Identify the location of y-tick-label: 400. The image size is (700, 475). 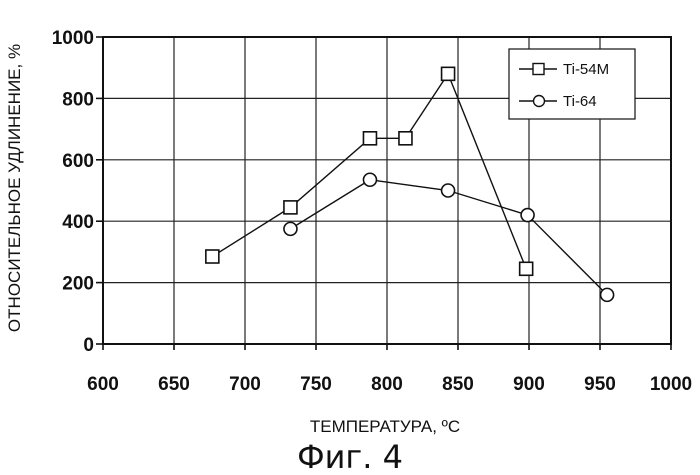
(78, 222).